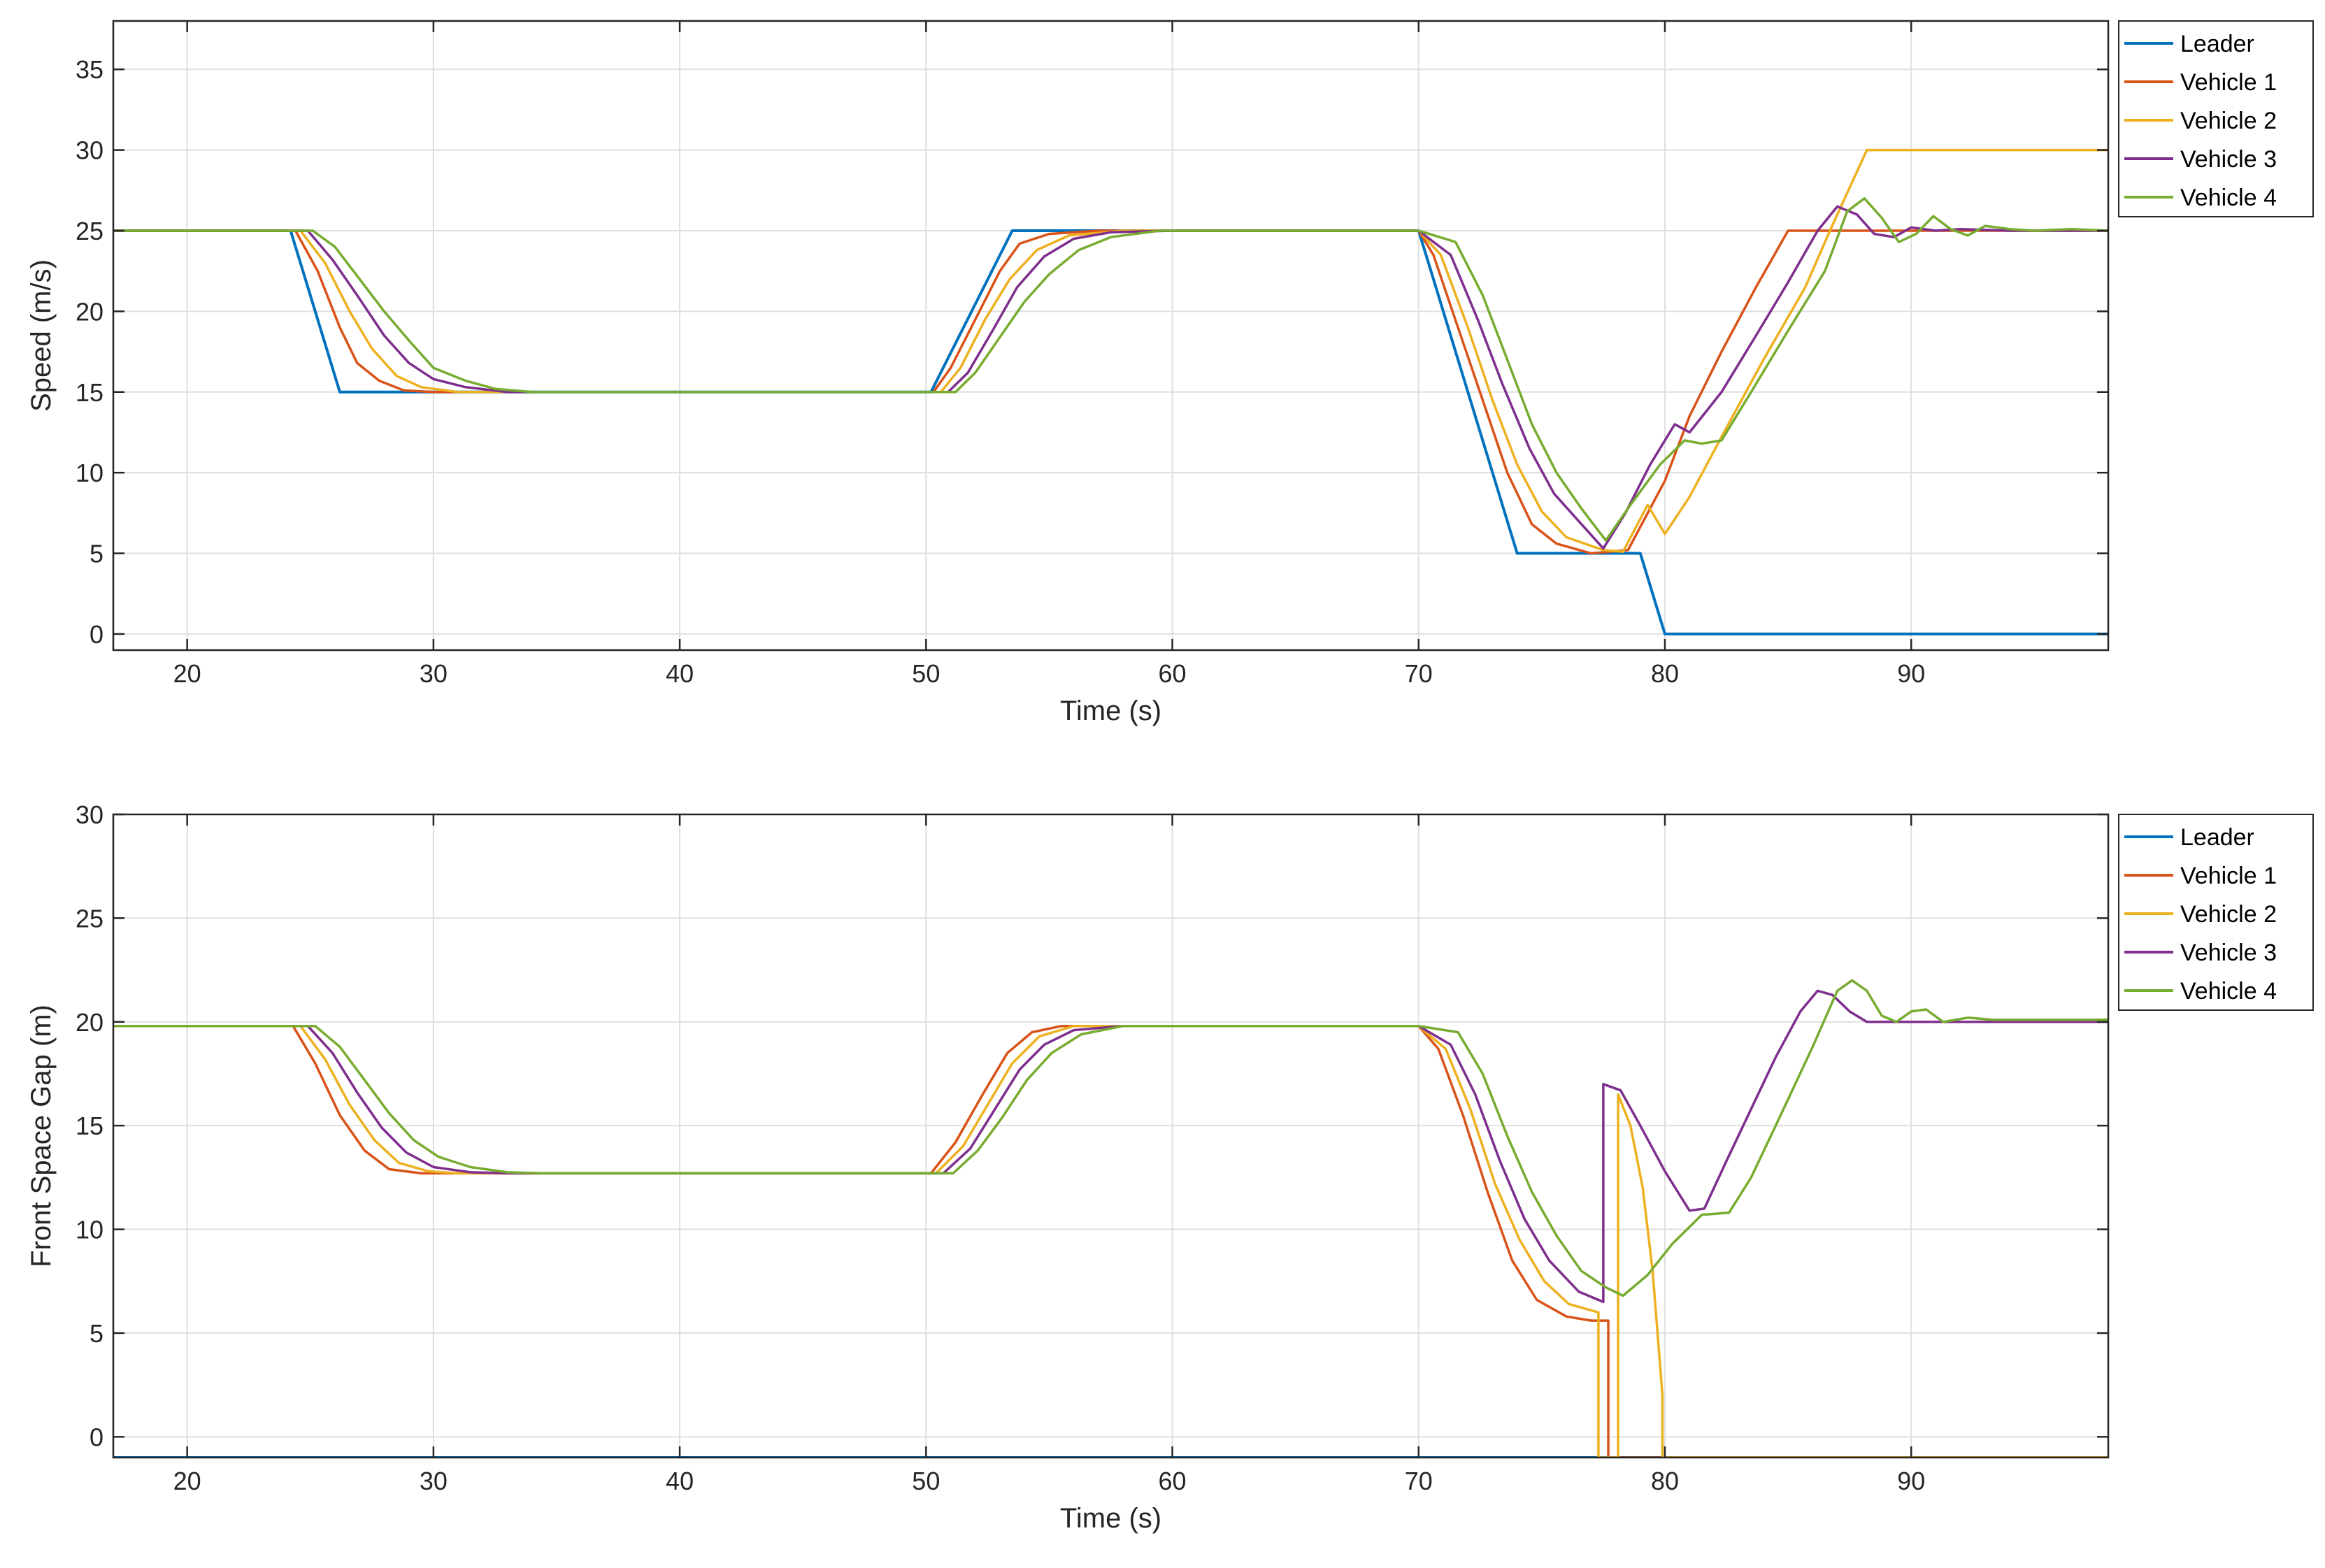  What do you see at coordinates (41, 335) in the screenshot?
I see `y-axis-label: Speed (m/s)` at bounding box center [41, 335].